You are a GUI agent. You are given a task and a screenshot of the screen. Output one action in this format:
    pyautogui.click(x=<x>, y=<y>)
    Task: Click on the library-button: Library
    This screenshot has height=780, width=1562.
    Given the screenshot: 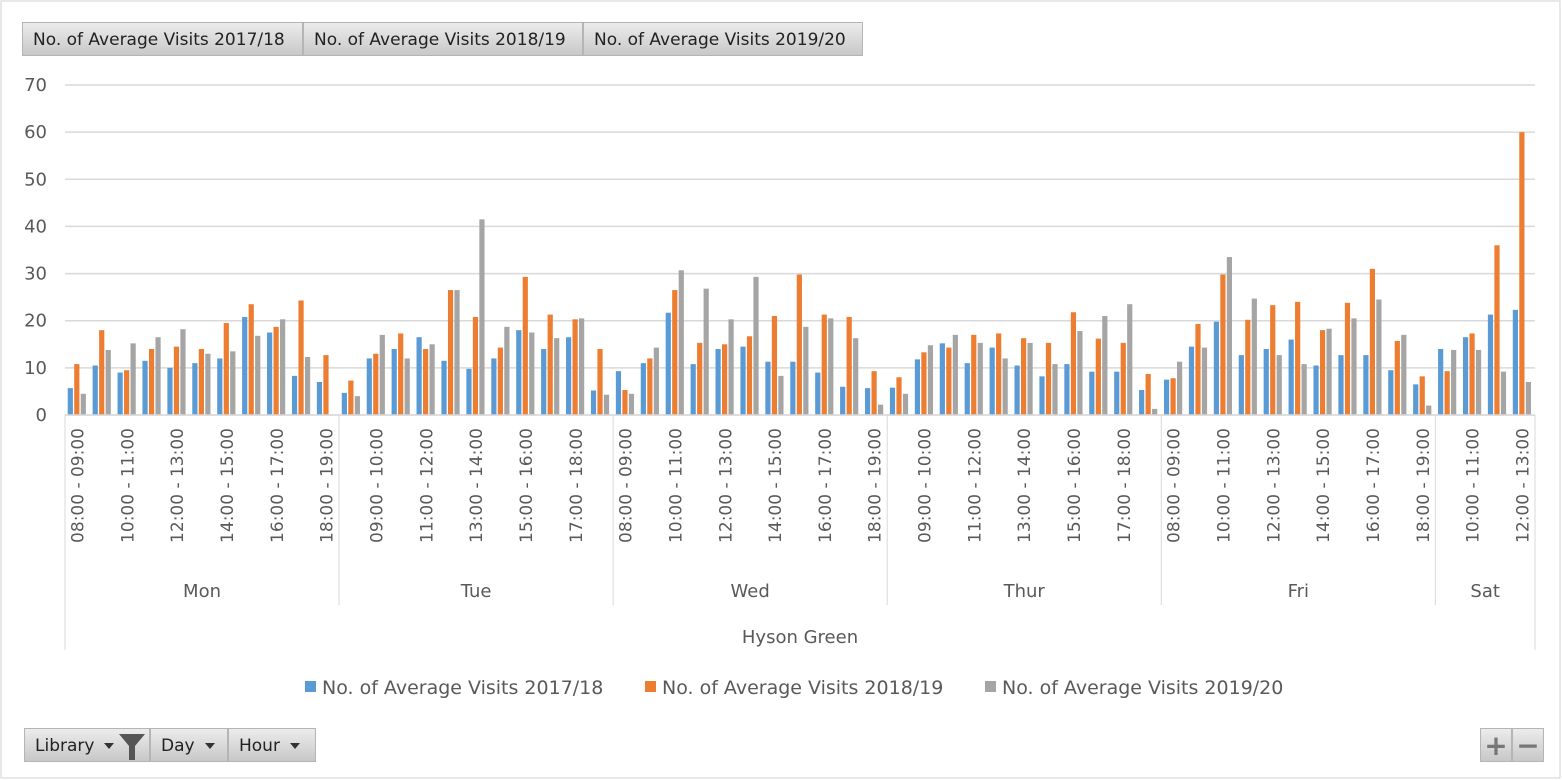 What is the action you would take?
    pyautogui.click(x=87, y=745)
    